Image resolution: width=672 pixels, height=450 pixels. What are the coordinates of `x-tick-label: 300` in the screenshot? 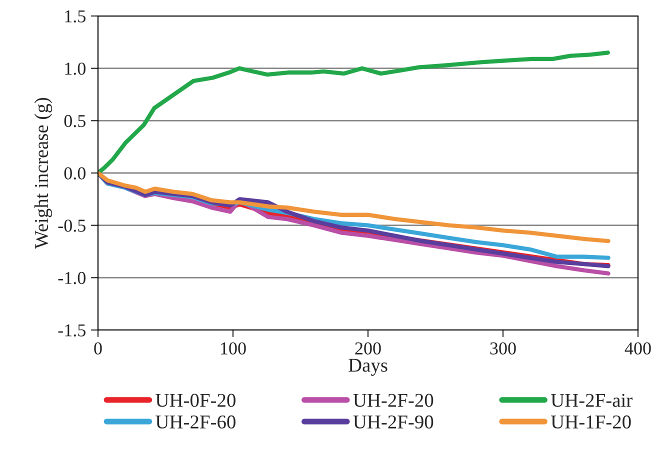 It's located at (503, 348).